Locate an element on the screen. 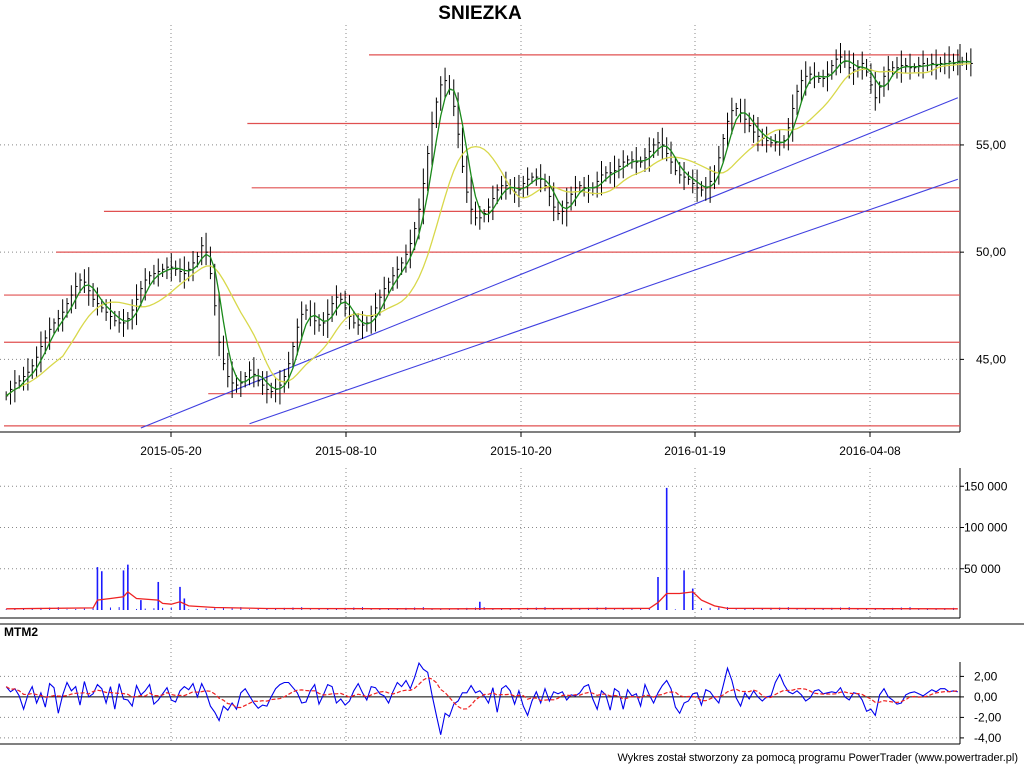 The image size is (1024, 768). price-x-tick-label: 2015-05-20 is located at coordinates (171, 451).